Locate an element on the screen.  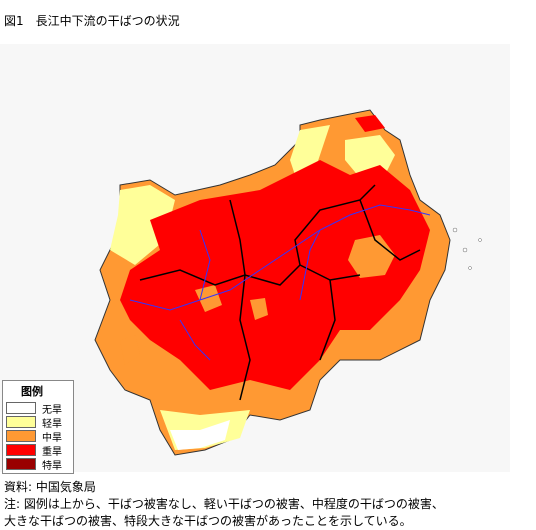
legend: 图例 无旱轻旱中旱重旱特旱 is located at coordinates (38, 427).